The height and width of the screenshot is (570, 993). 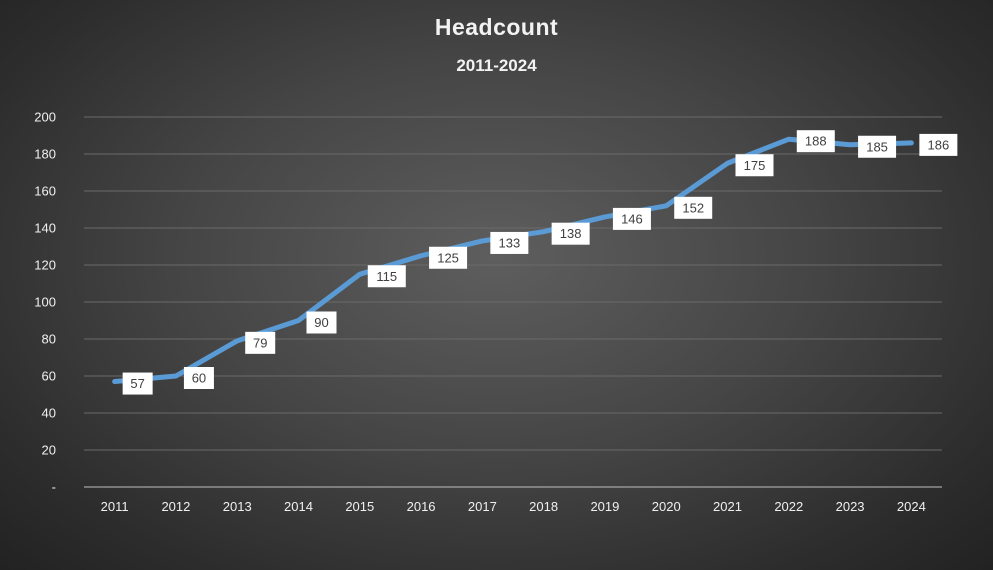 What do you see at coordinates (604, 506) in the screenshot?
I see `x-tick-label: 2019` at bounding box center [604, 506].